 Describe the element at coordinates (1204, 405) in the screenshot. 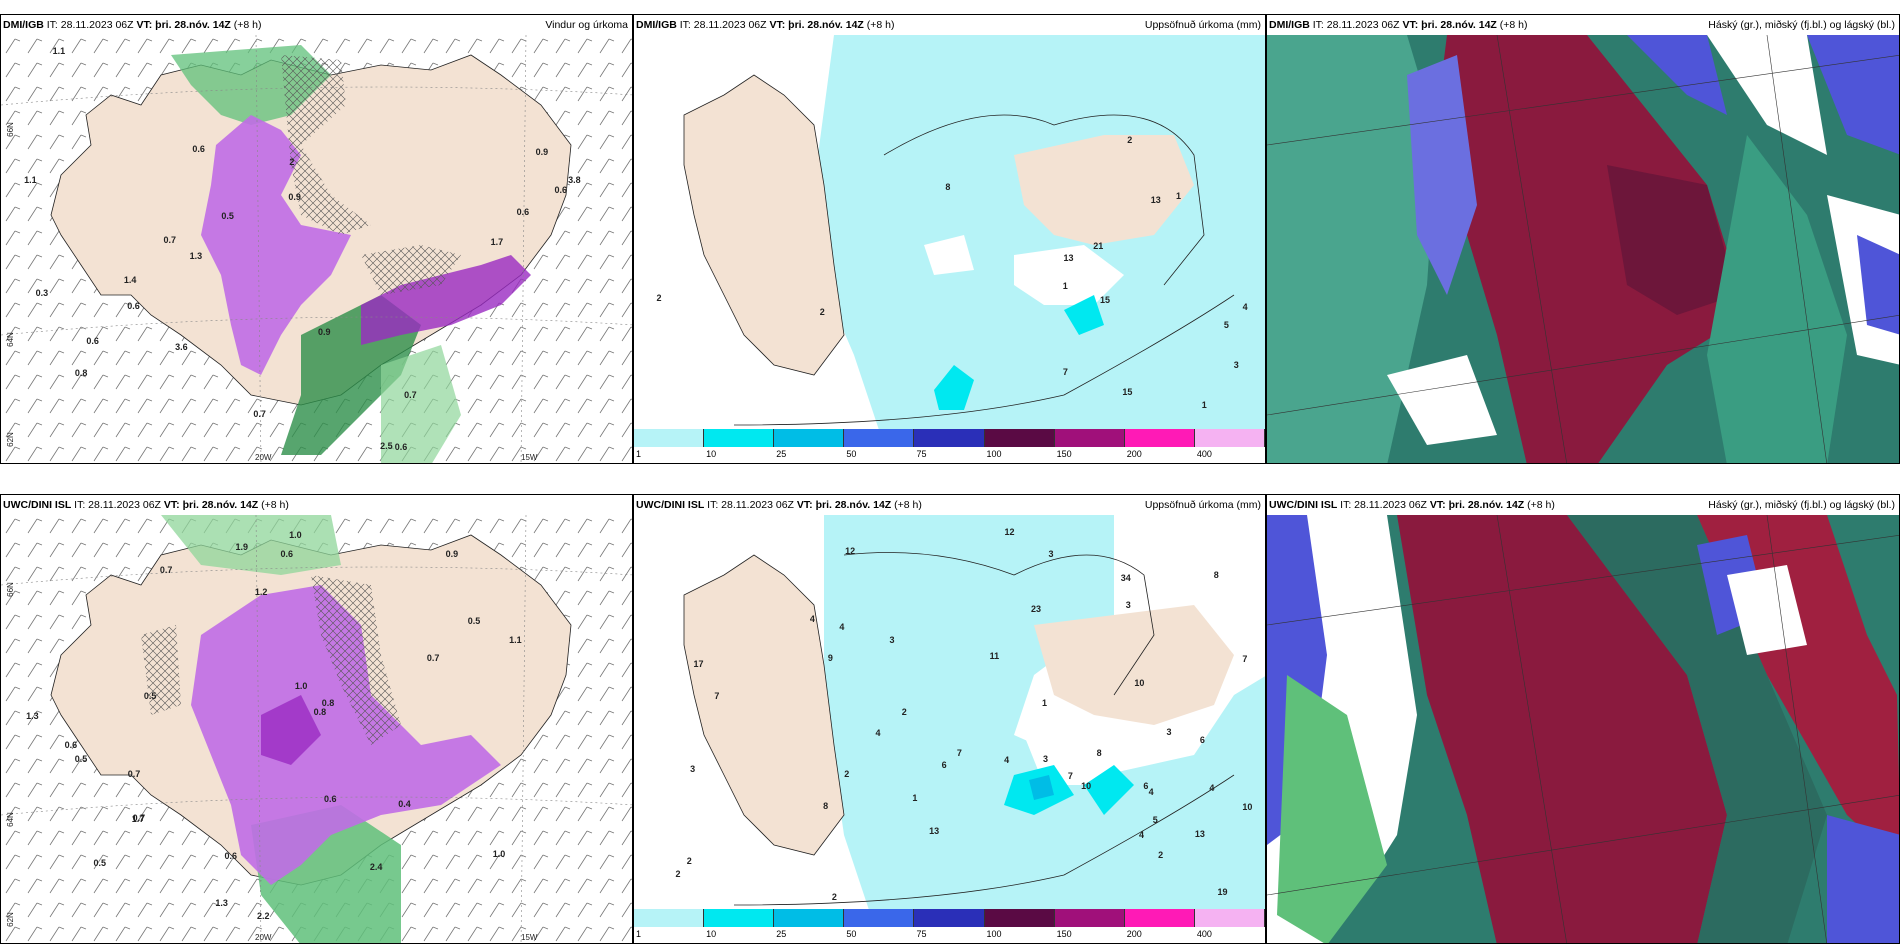

I see `value-label: 1` at that location.